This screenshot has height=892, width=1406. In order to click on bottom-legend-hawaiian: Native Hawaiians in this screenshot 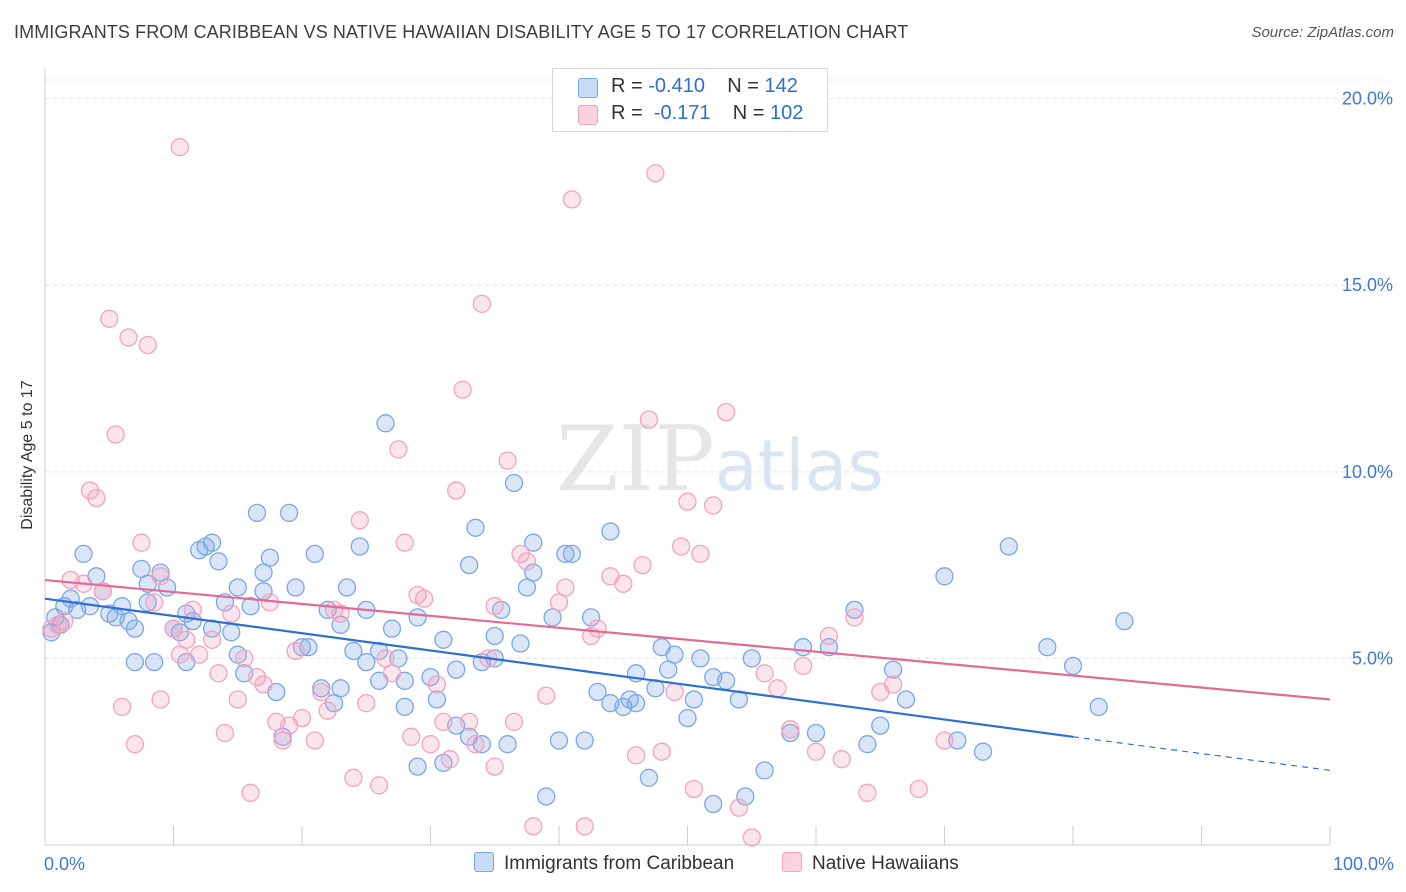, I will do `click(870, 863)`.